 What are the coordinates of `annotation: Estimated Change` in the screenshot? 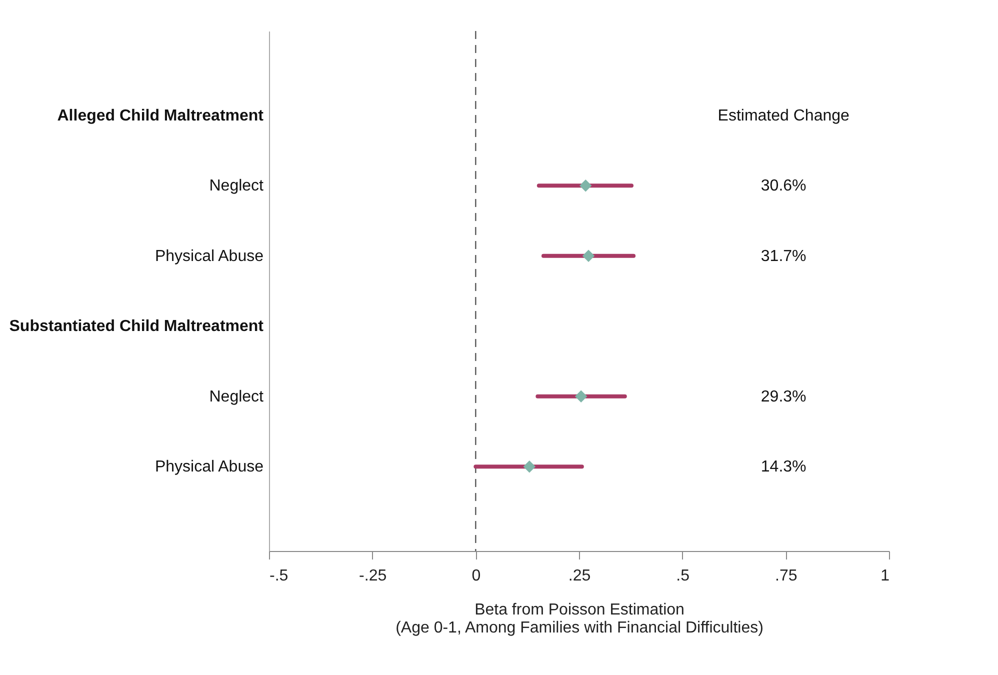 It's located at (784, 115).